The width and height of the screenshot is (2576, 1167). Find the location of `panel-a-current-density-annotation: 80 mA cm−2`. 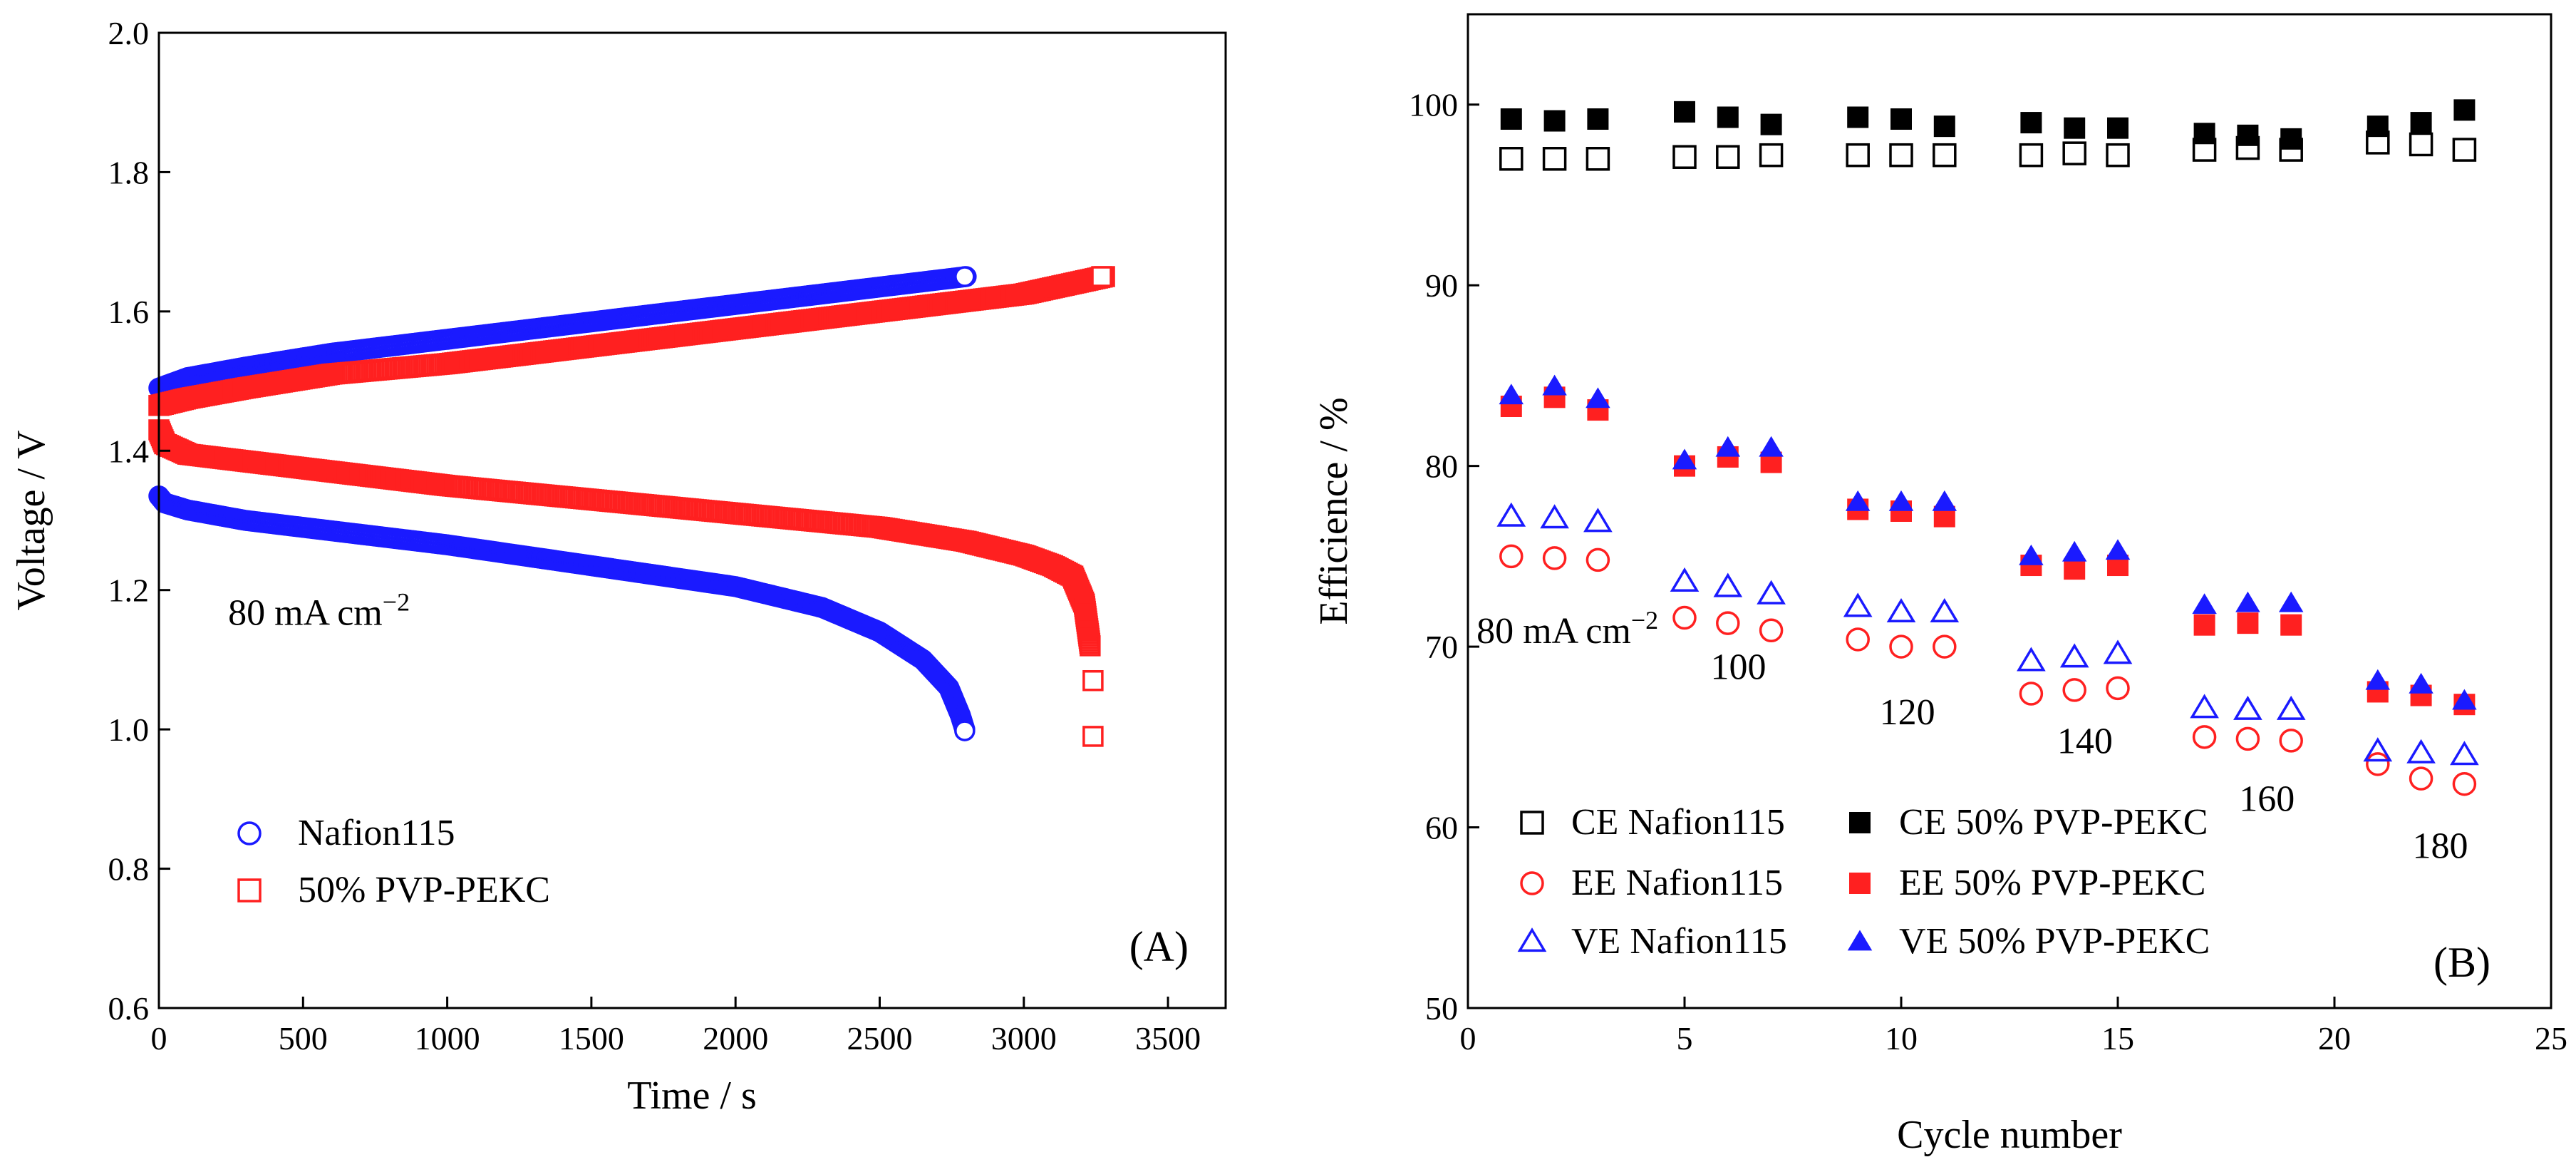

panel-a-current-density-annotation: 80 mA cm−2 is located at coordinates (319, 611).